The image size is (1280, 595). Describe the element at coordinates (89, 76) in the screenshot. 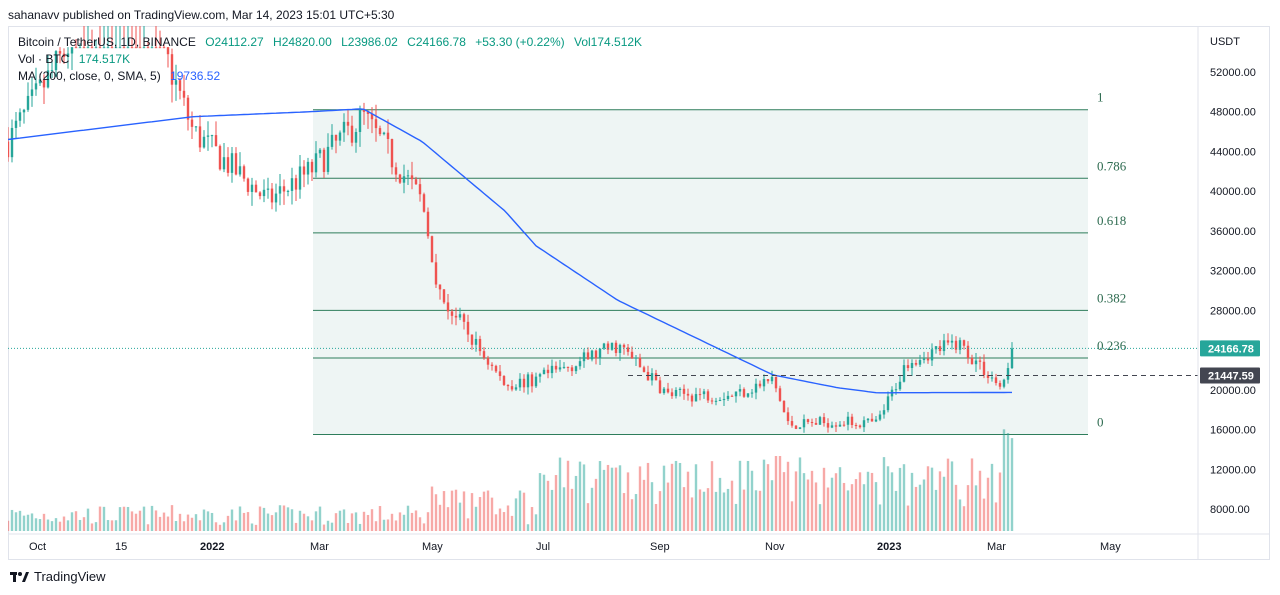

I see `legend-ma-label: MA (200, close, 0, SMA, 5)` at that location.